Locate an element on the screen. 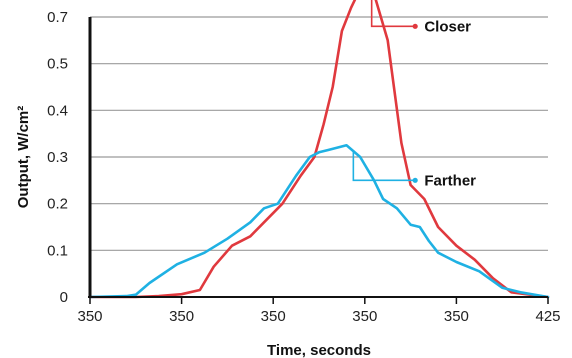 The height and width of the screenshot is (358, 572). y-tick-label: 0 is located at coordinates (64, 297).